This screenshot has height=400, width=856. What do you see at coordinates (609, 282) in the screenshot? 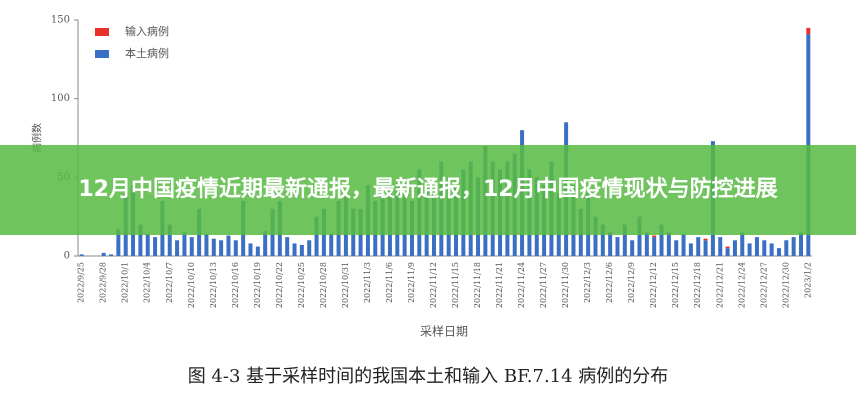
I see `x-tick-label: 2022/12/6` at bounding box center [609, 282].